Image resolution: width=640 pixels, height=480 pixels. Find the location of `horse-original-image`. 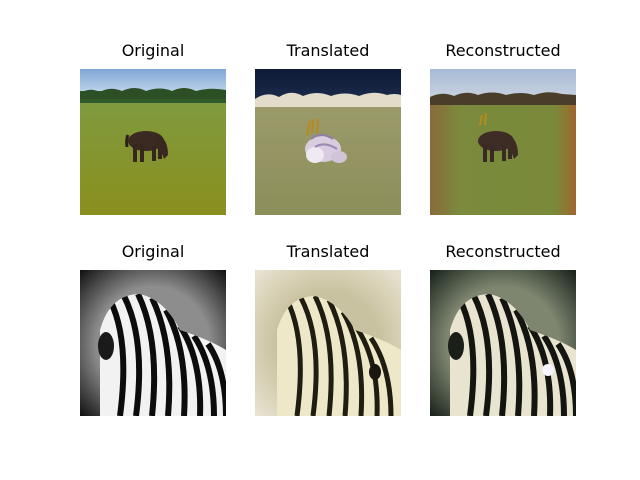

horse-original-image is located at coordinates (153, 142).